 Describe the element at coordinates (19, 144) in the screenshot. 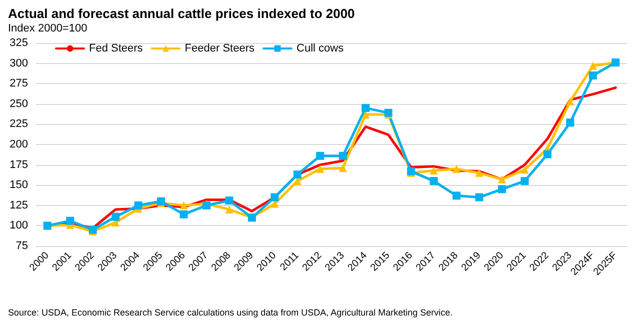

I see `y-tick-label: 200` at that location.